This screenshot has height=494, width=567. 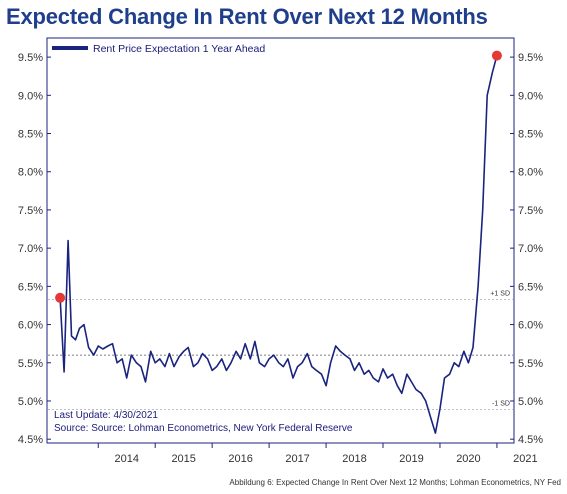 I want to click on y-tick-label-left: 4.5%, so click(x=30, y=440).